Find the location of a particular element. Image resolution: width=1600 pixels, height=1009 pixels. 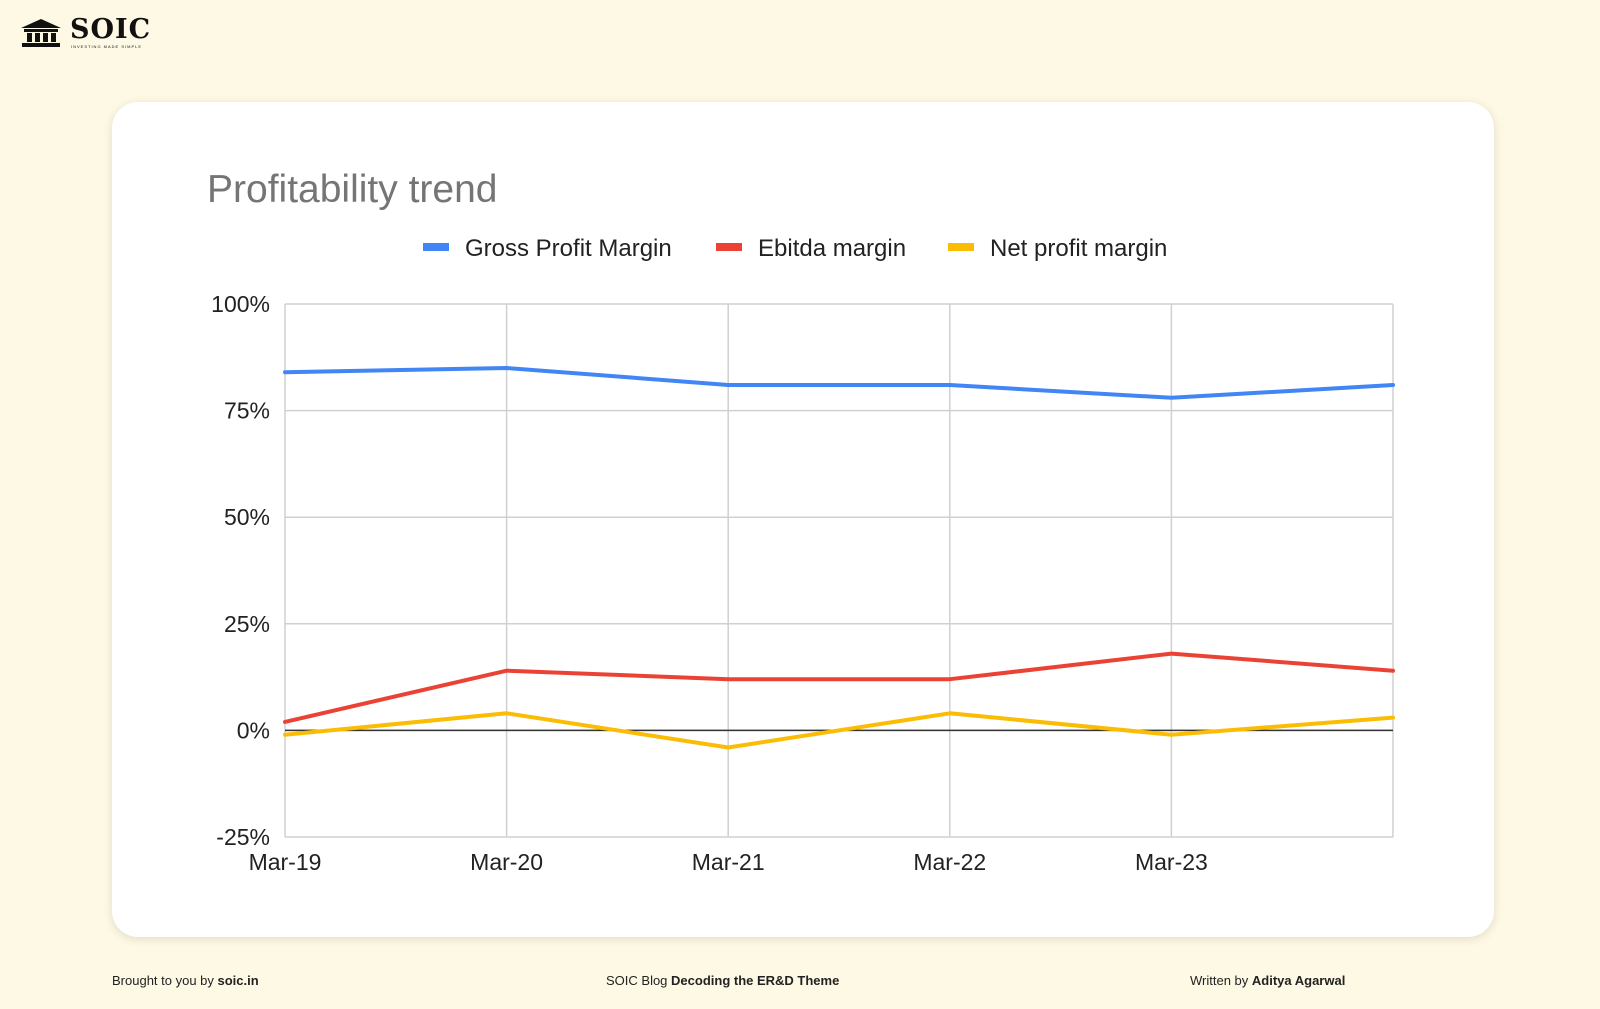

y-tick-label: -25% is located at coordinates (243, 837).